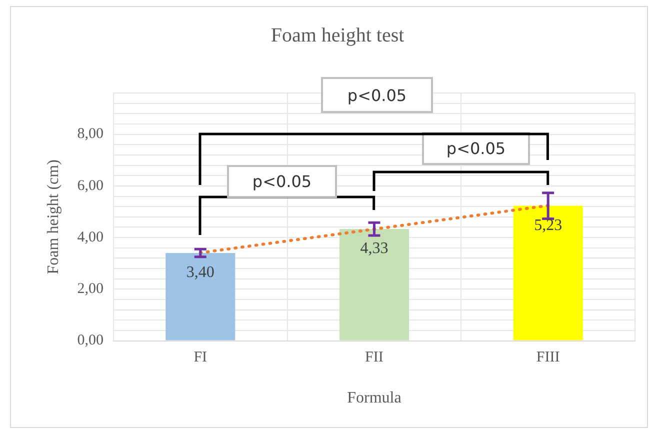 The height and width of the screenshot is (432, 655). Describe the element at coordinates (90, 340) in the screenshot. I see `y-tick-label: 0,00` at that location.